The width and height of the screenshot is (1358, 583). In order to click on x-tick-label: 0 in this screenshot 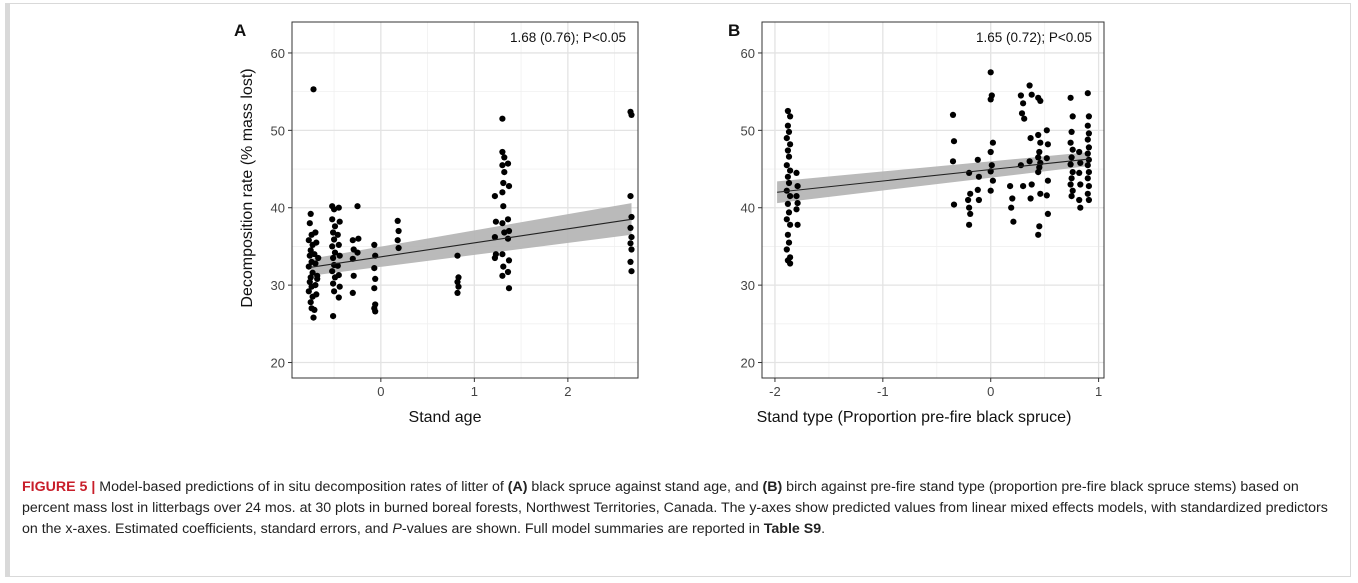, I will do `click(990, 391)`.